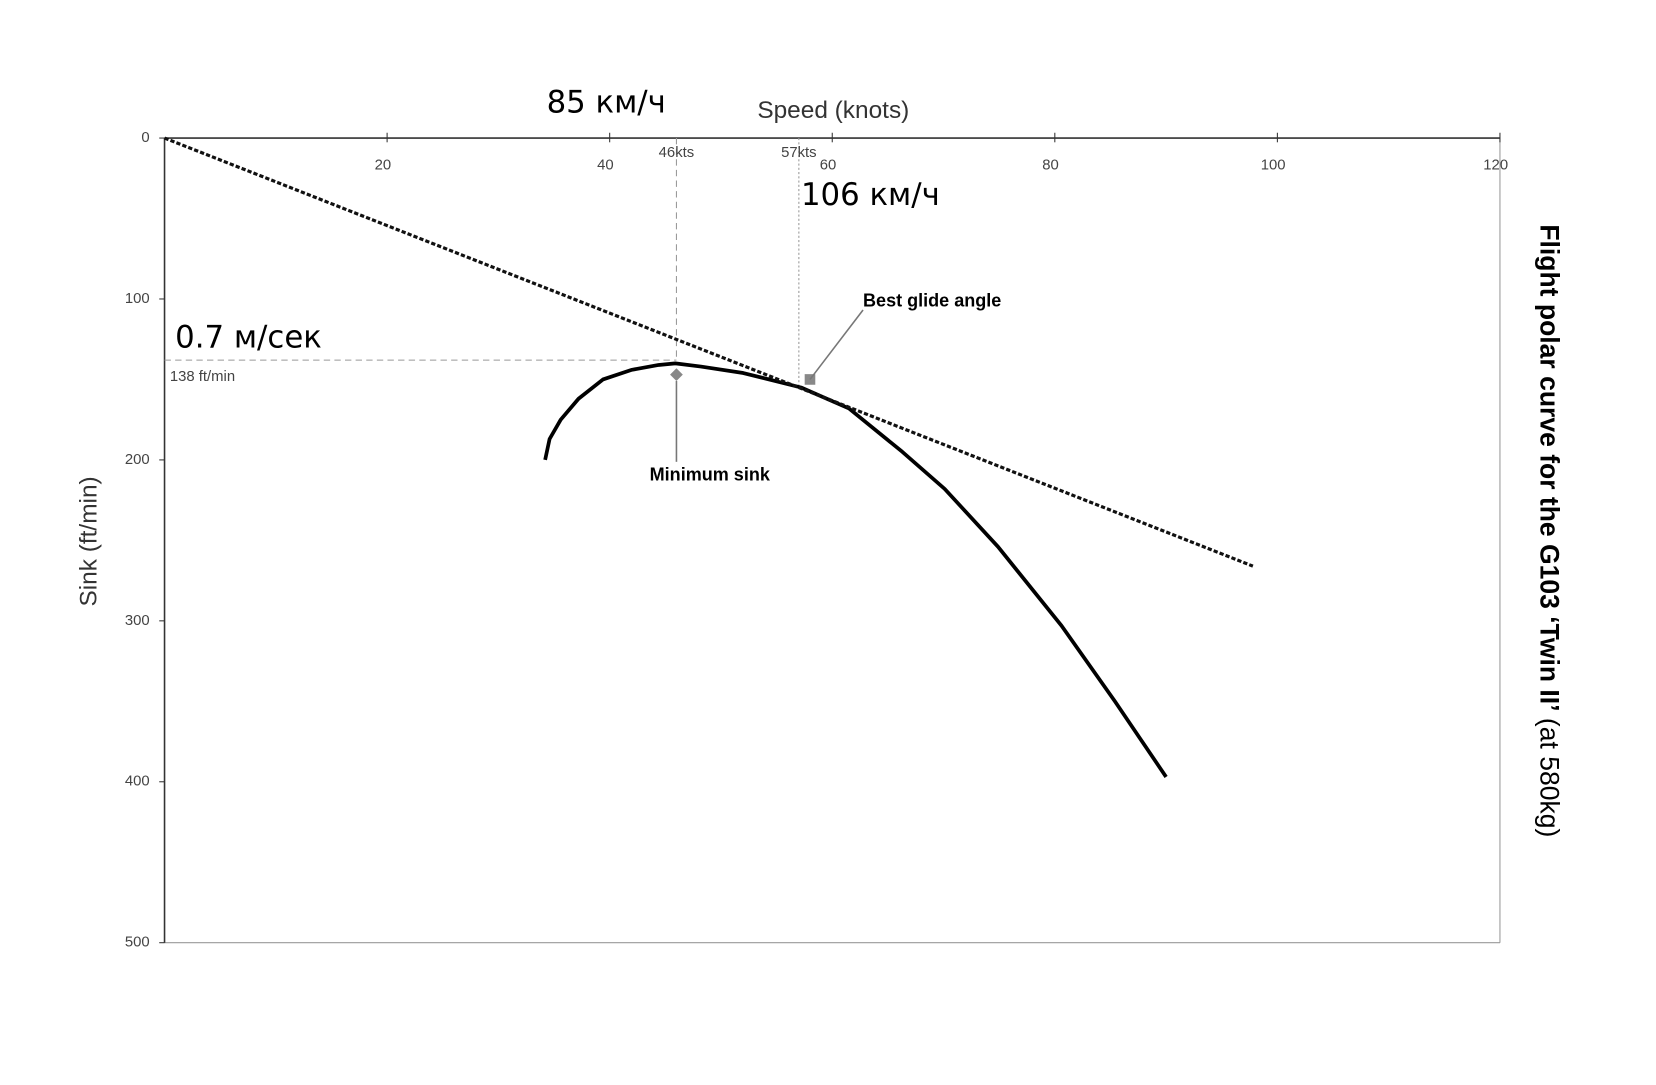 The width and height of the screenshot is (1656, 1085). I want to click on marker-label: Best glide angle, so click(932, 300).